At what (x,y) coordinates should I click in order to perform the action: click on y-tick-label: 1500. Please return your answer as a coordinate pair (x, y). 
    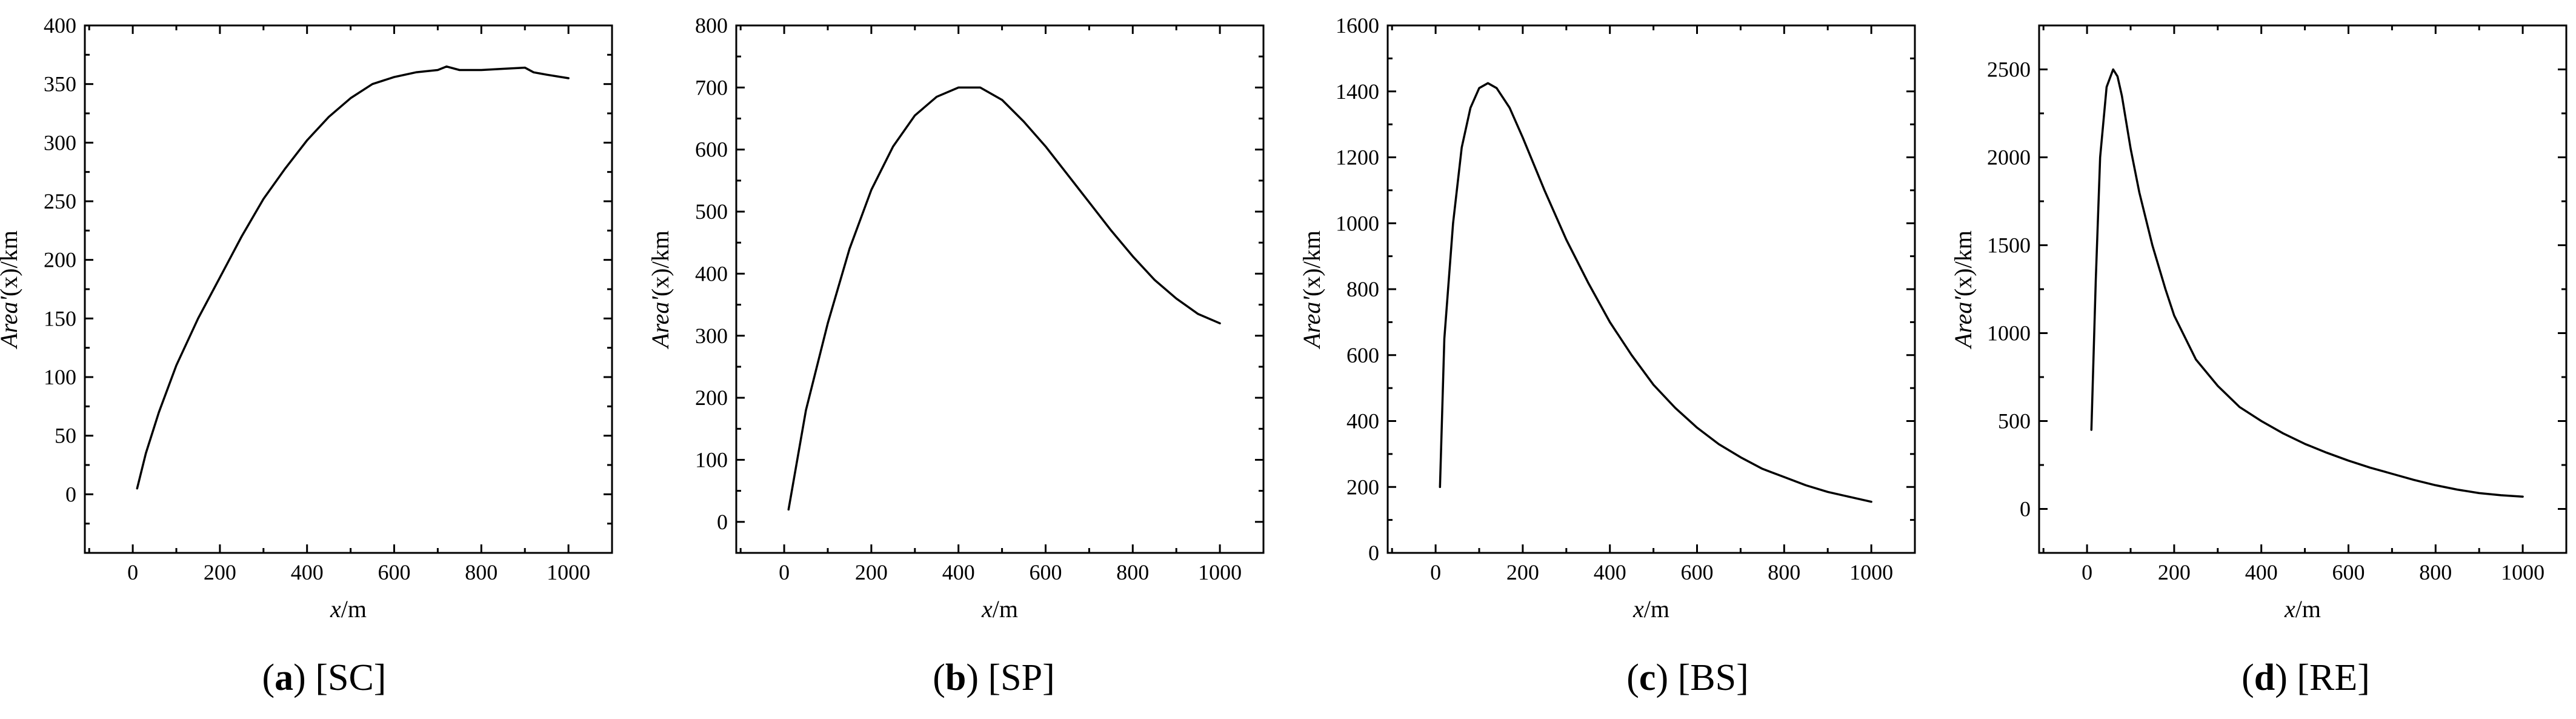
    Looking at the image, I should click on (2009, 246).